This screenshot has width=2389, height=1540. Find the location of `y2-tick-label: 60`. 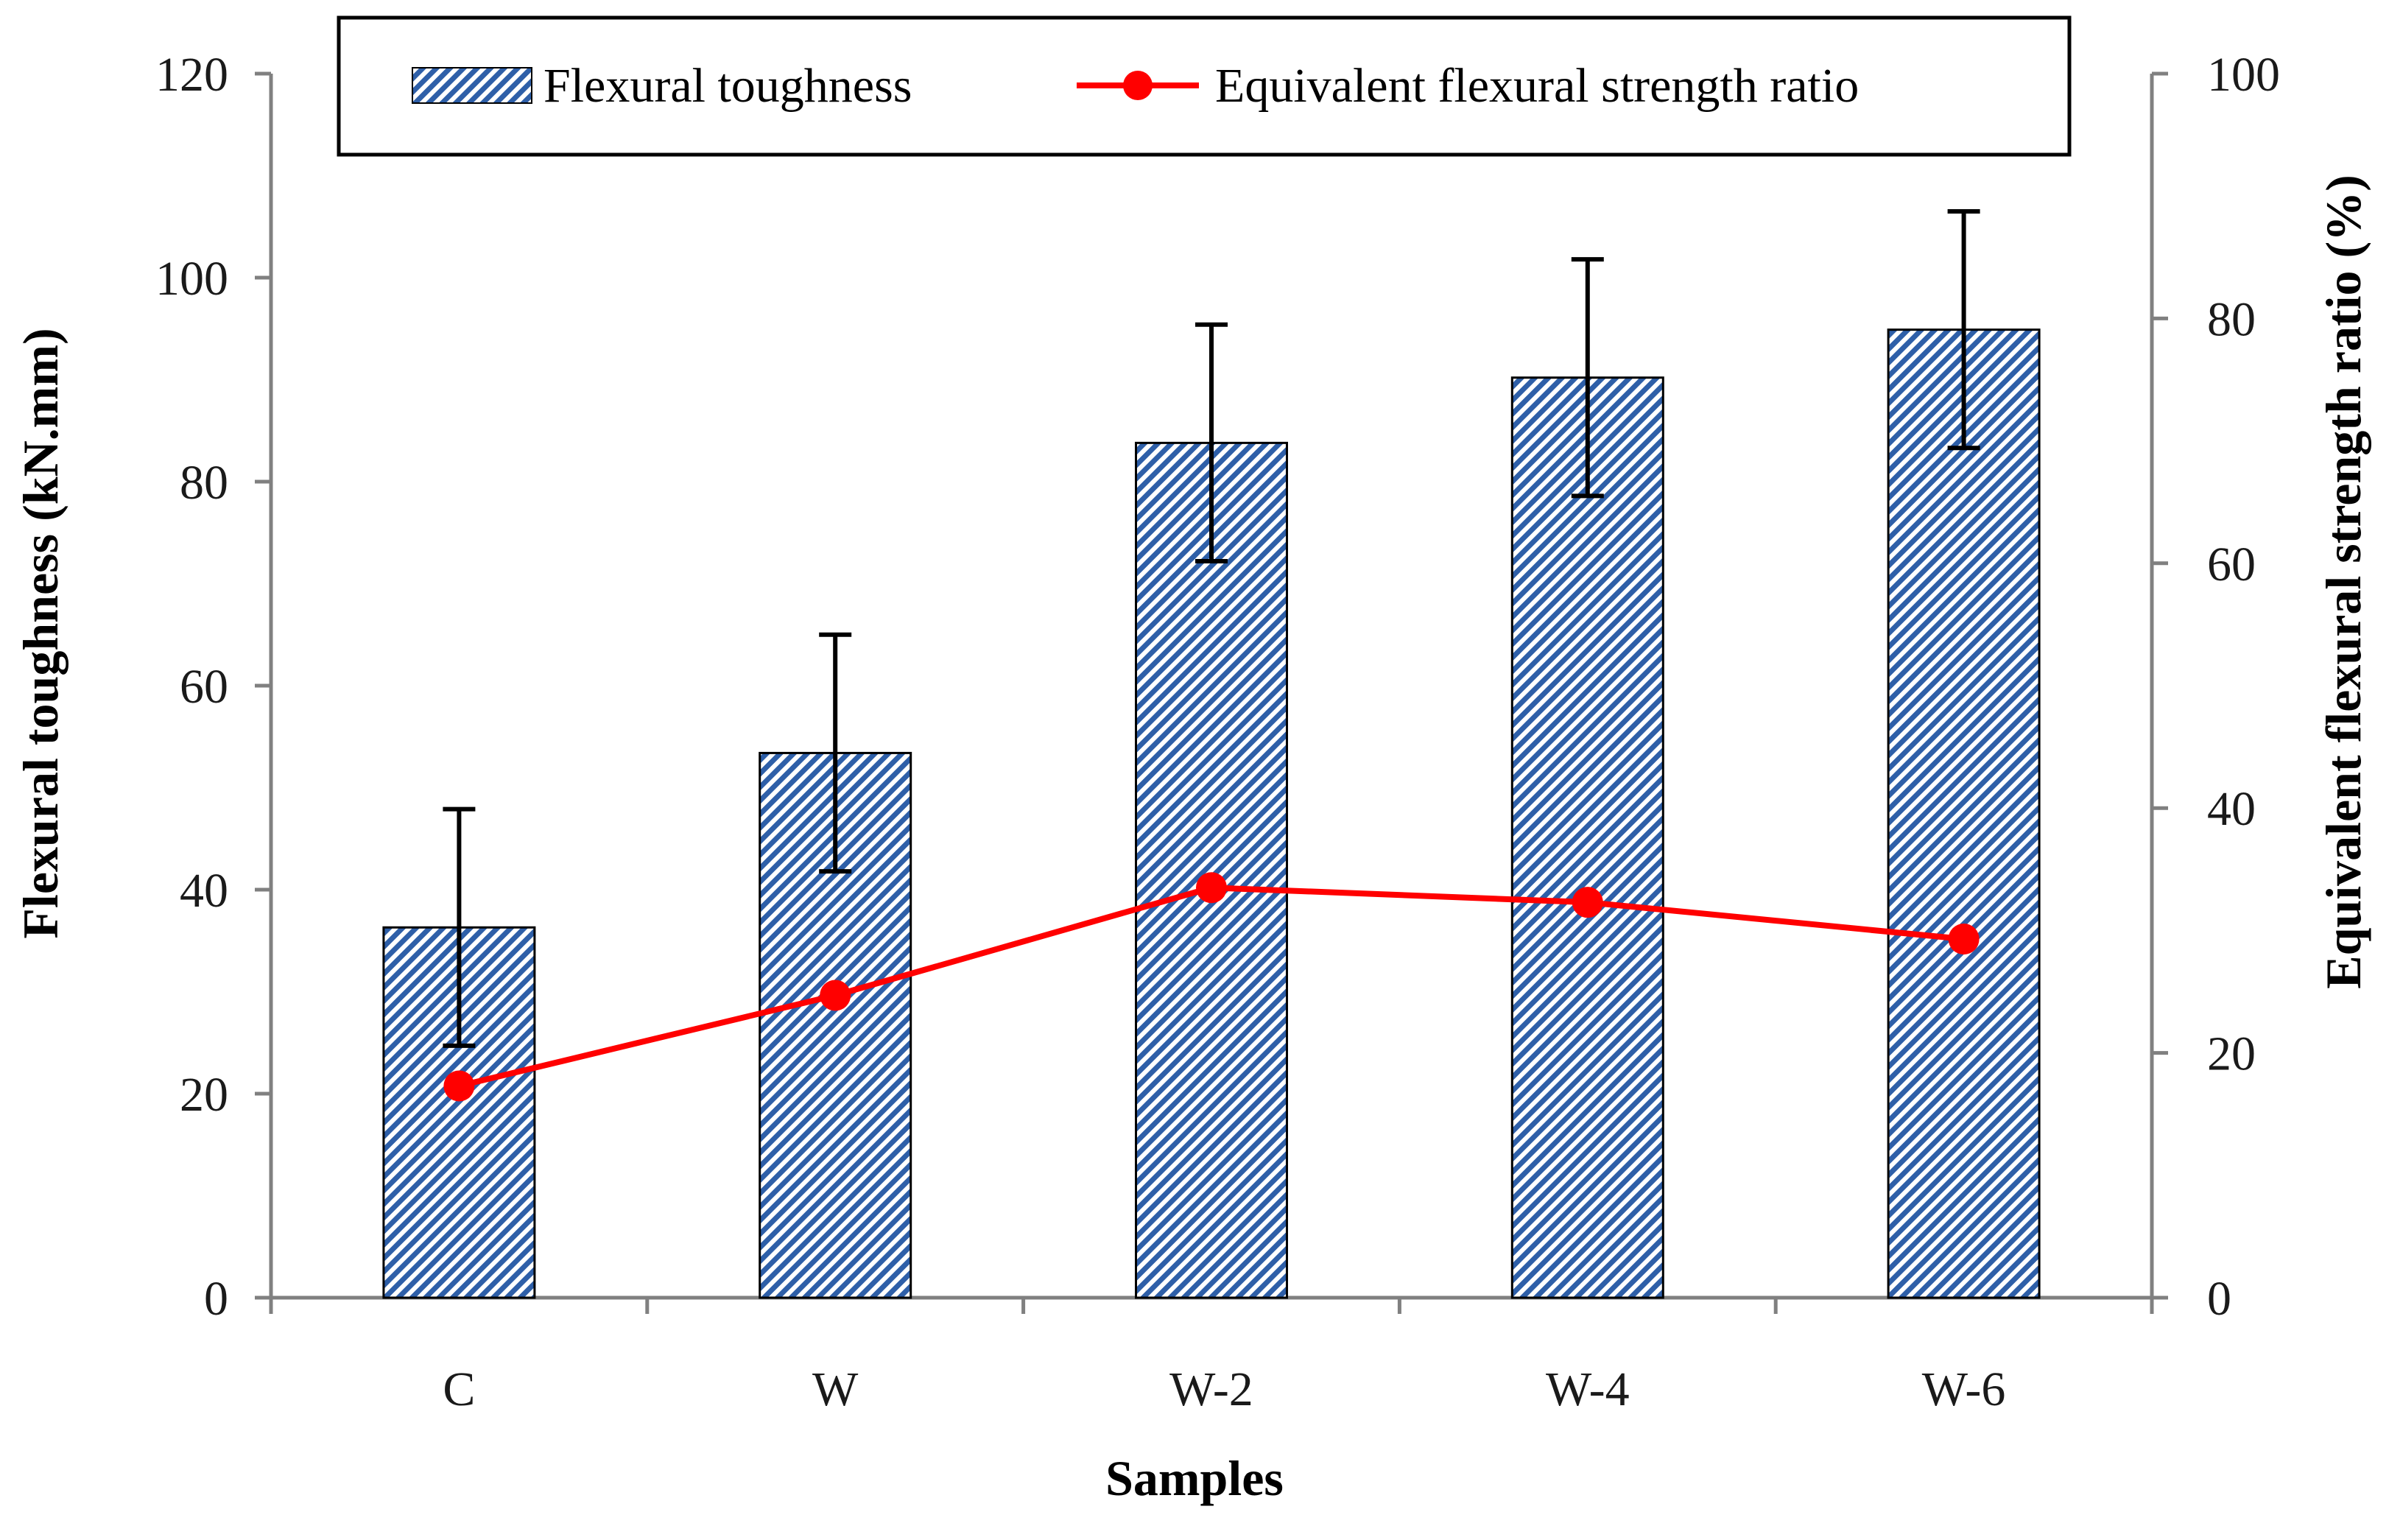

y2-tick-label: 60 is located at coordinates (2231, 564).